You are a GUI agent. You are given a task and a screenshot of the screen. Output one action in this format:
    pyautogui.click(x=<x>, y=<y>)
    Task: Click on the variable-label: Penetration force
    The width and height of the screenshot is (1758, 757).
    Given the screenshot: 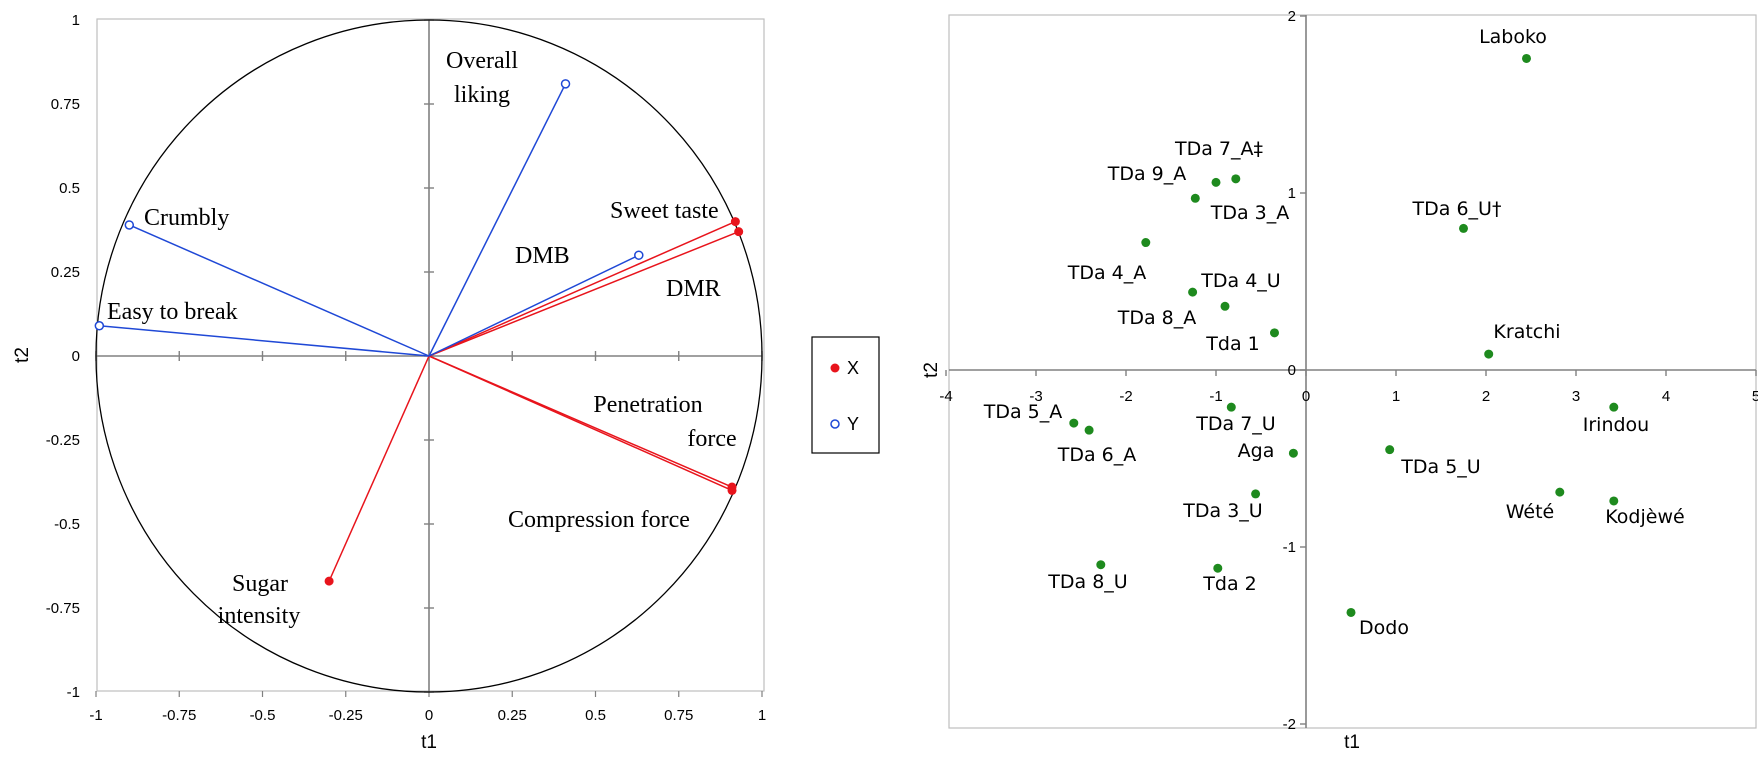 What is the action you would take?
    pyautogui.click(x=664, y=422)
    